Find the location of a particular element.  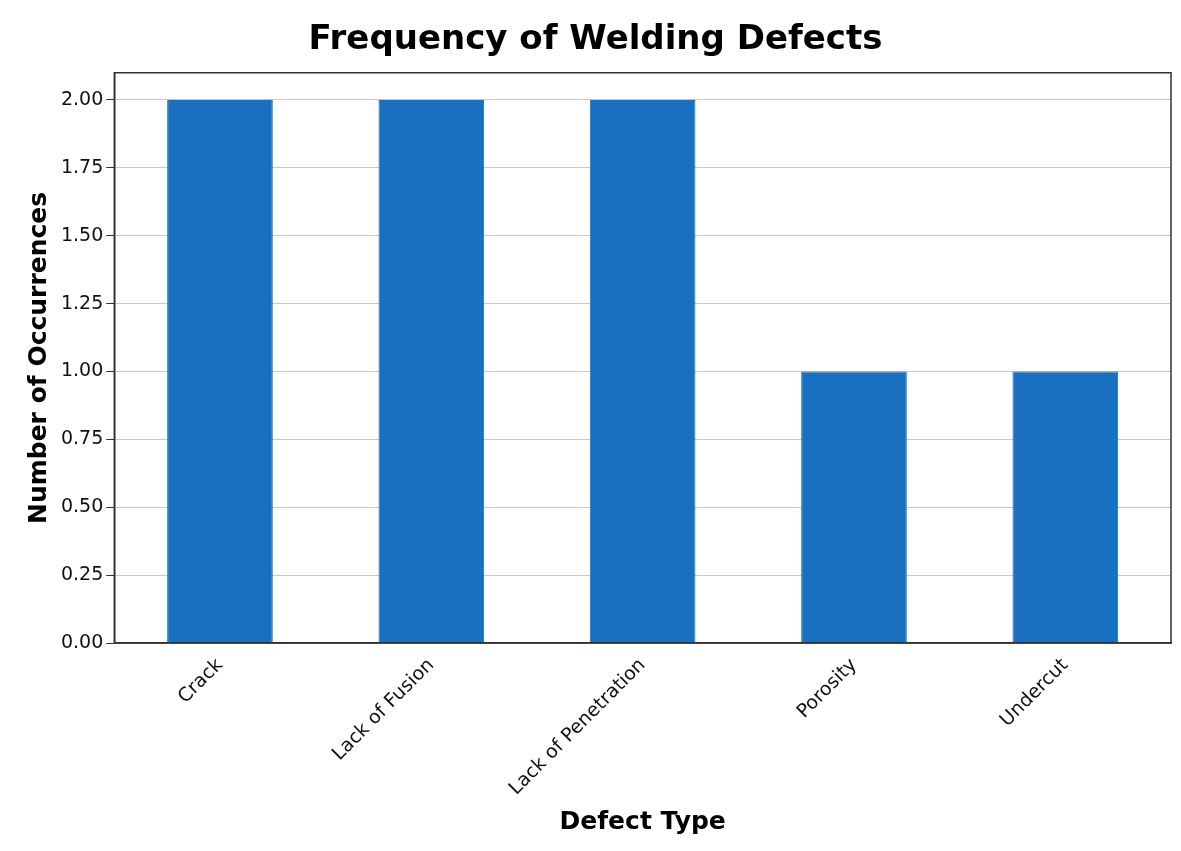

y-tick-label: 1.25 is located at coordinates (82, 301).